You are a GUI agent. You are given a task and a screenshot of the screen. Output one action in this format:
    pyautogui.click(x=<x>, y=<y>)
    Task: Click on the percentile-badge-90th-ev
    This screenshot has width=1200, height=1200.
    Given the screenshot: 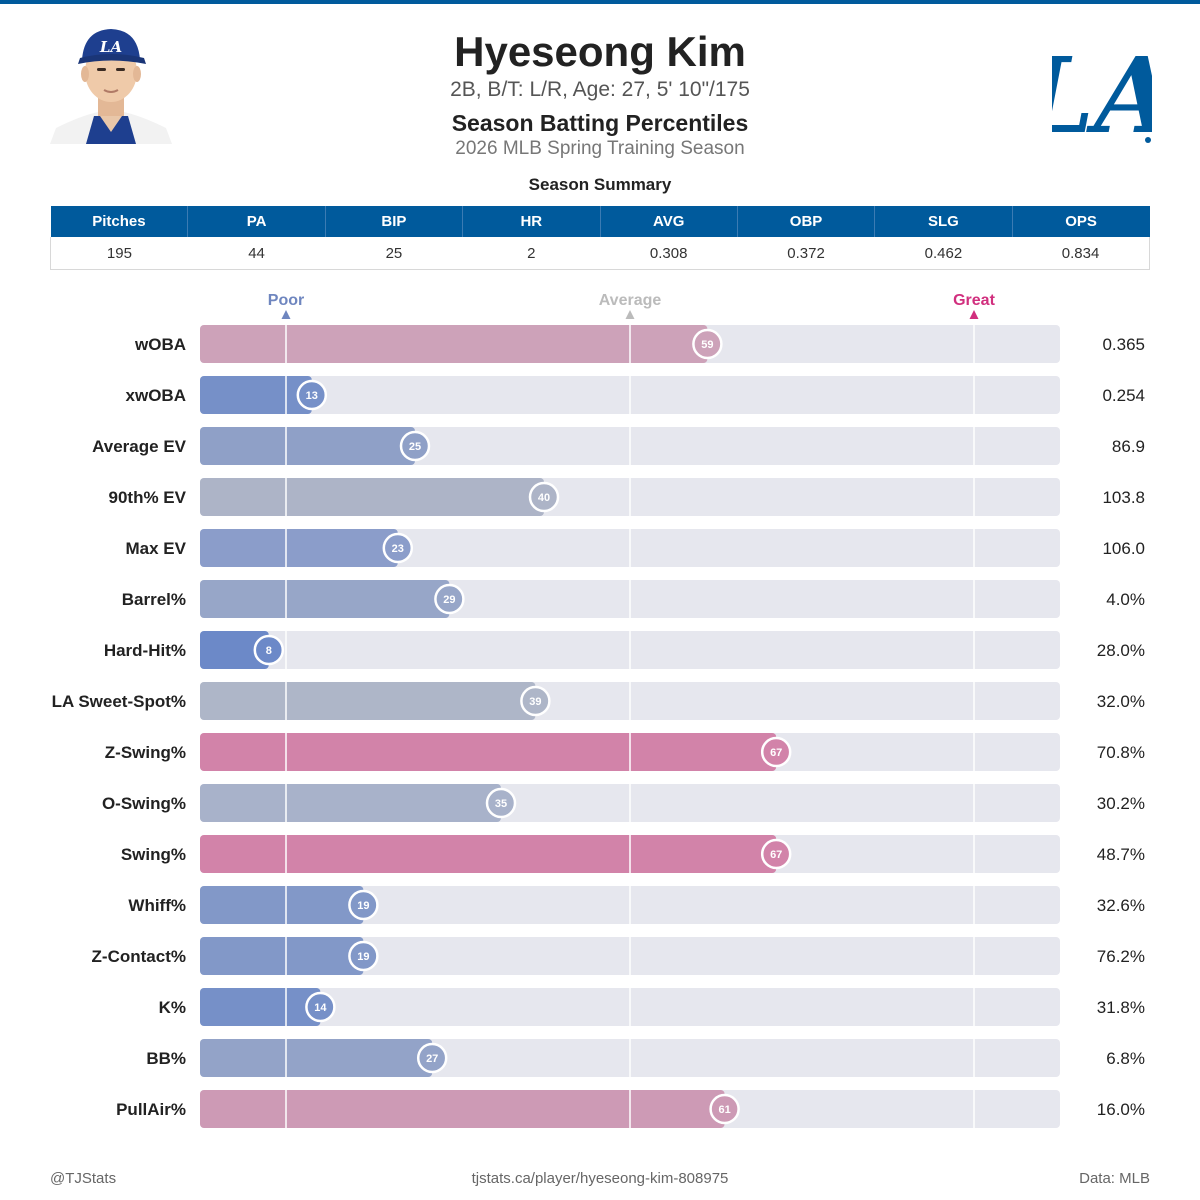 What is the action you would take?
    pyautogui.click(x=544, y=497)
    